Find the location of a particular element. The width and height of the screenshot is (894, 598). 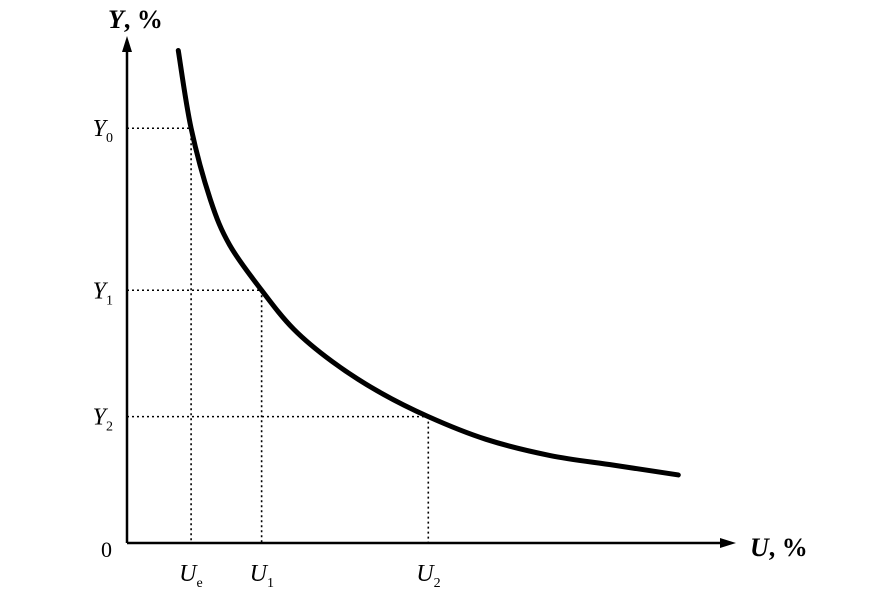

y-tick-label-0: Y0 is located at coordinates (103, 131).